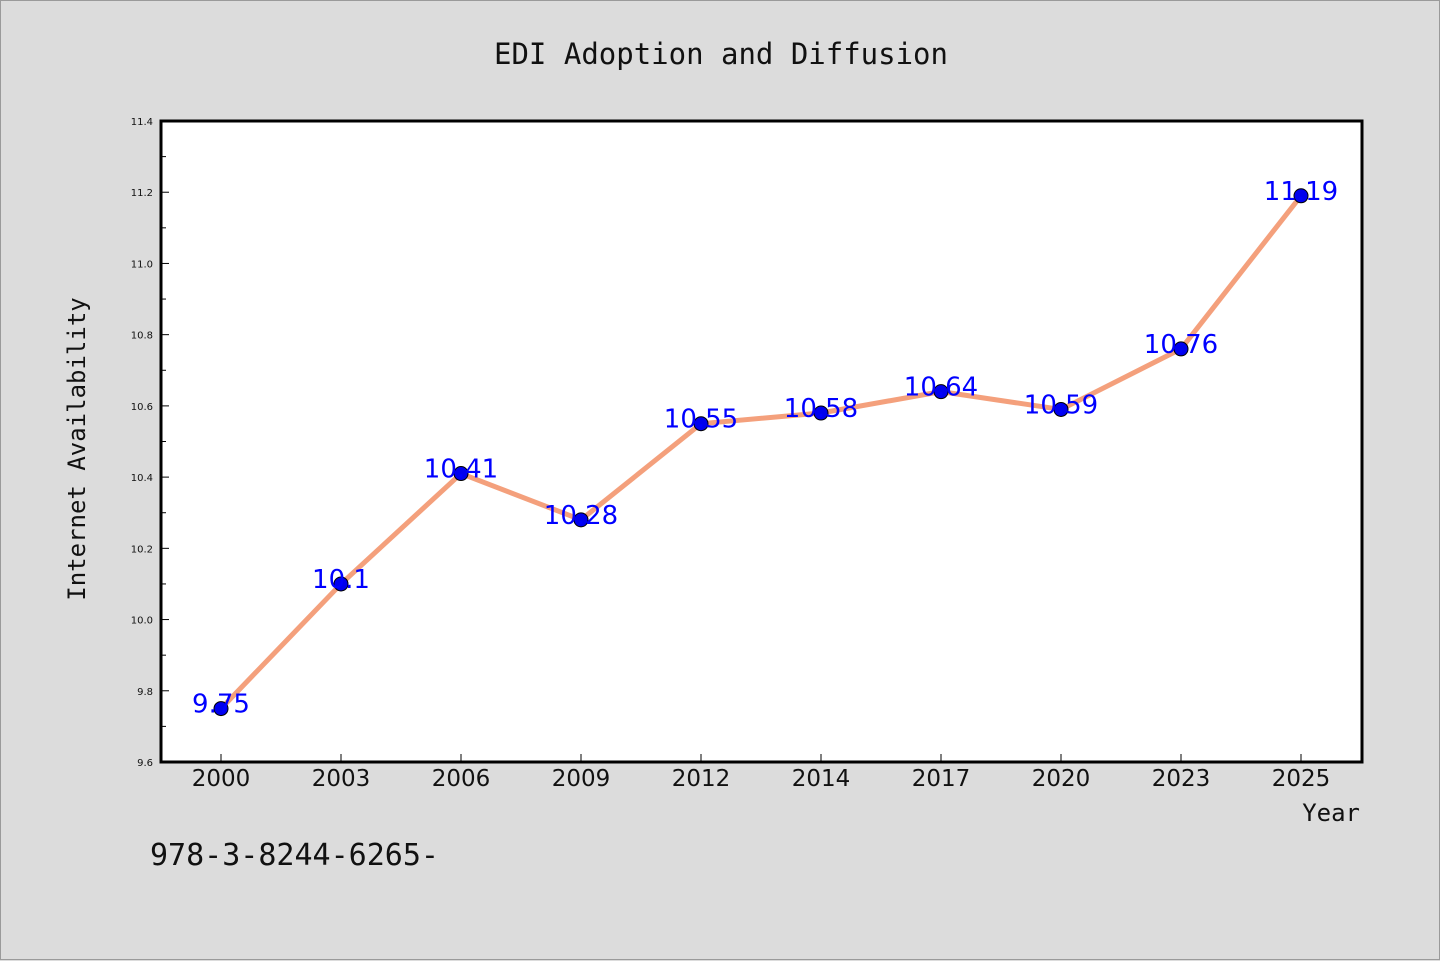 This screenshot has width=1440, height=961. I want to click on y-tick-label: 10.4, so click(142, 478).